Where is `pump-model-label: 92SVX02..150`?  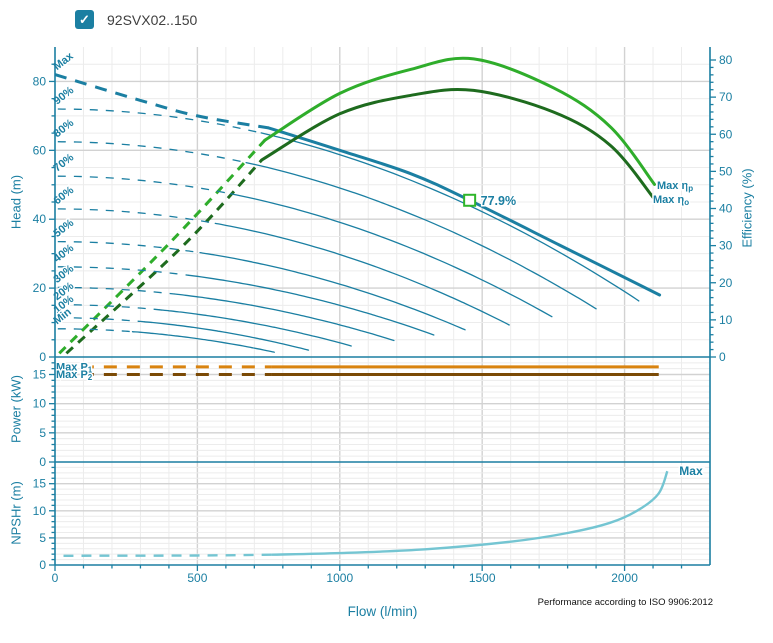 pump-model-label: 92SVX02..150 is located at coordinates (152, 19).